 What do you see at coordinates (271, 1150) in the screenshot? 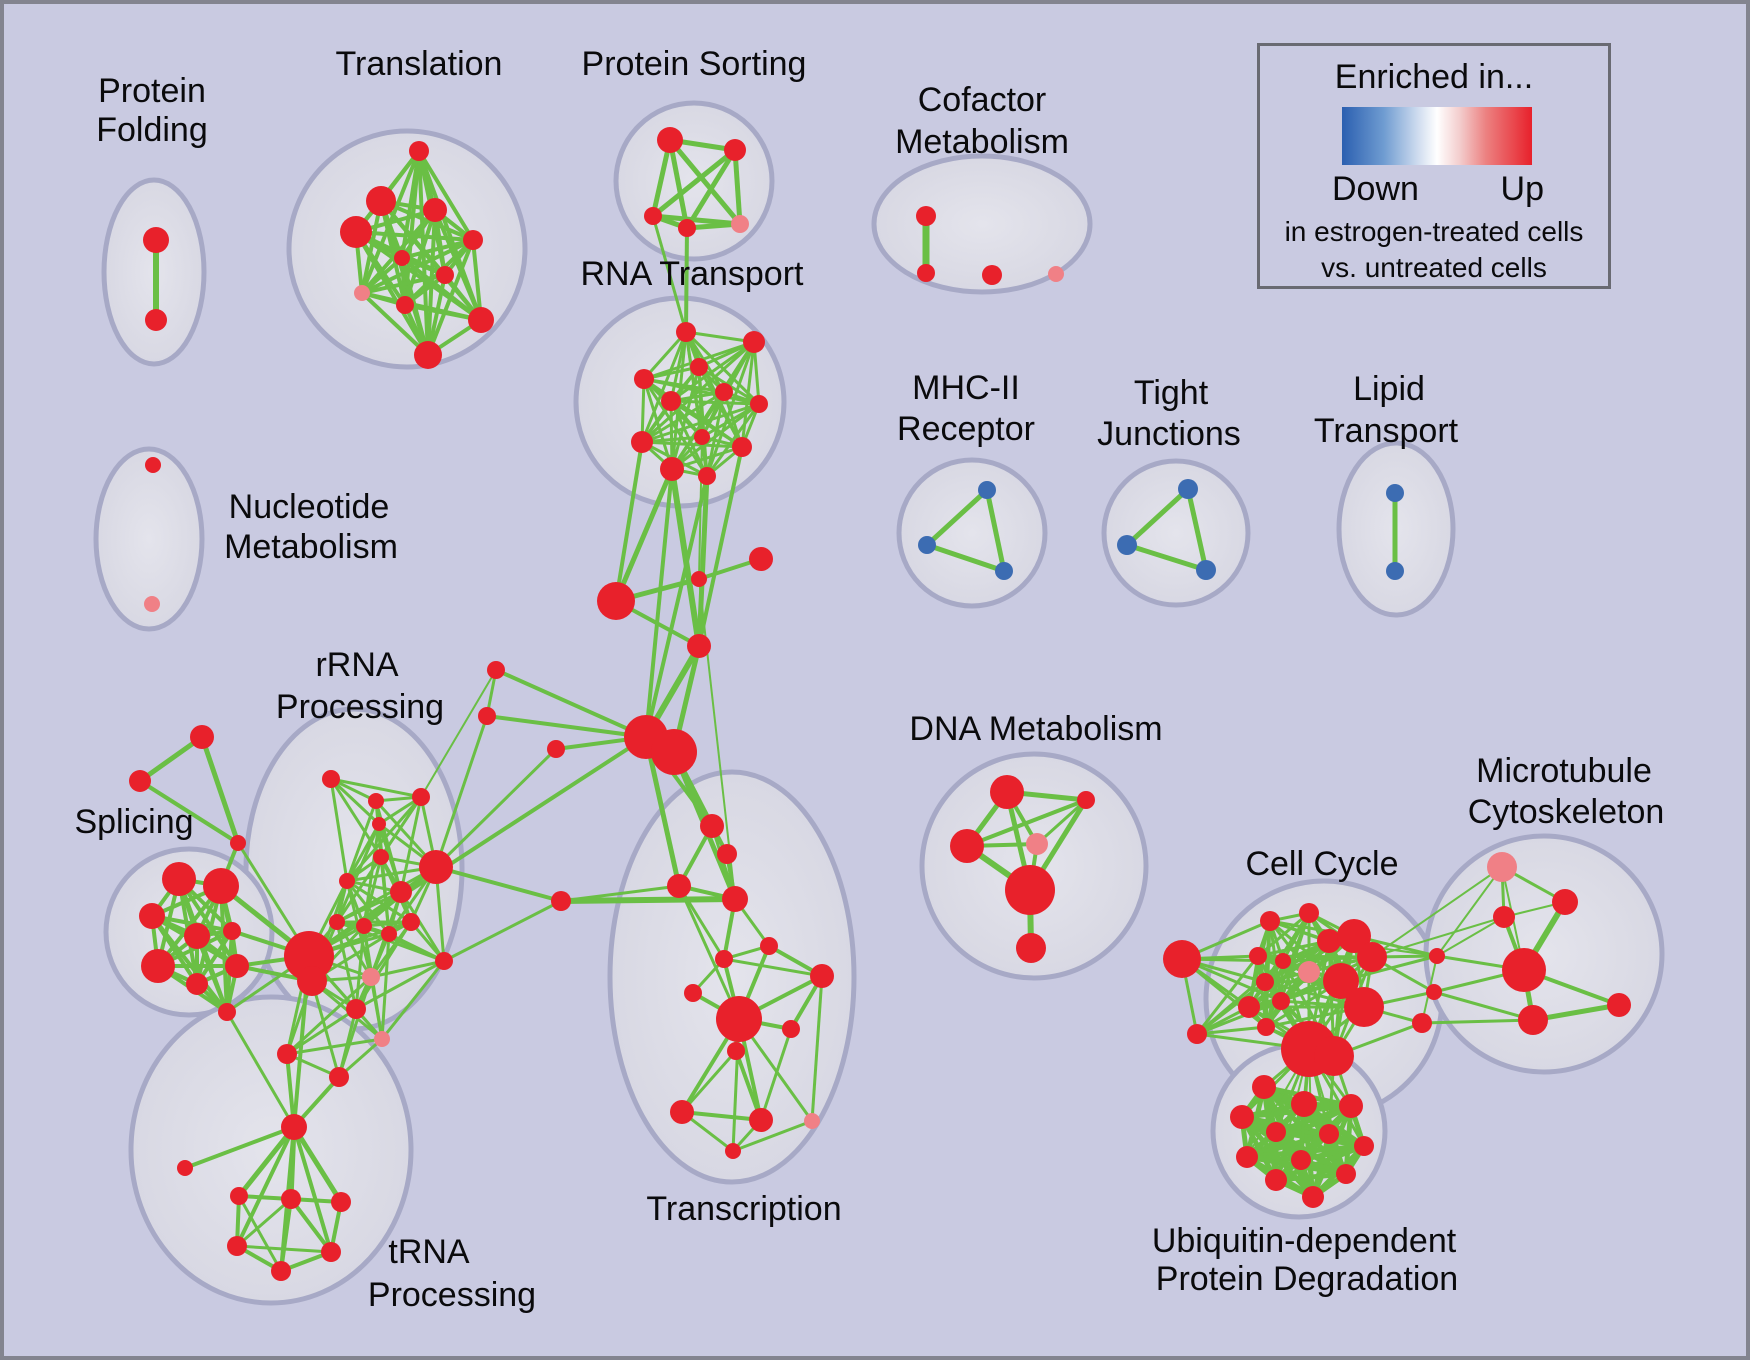
I see `cluster-shape-tr` at bounding box center [271, 1150].